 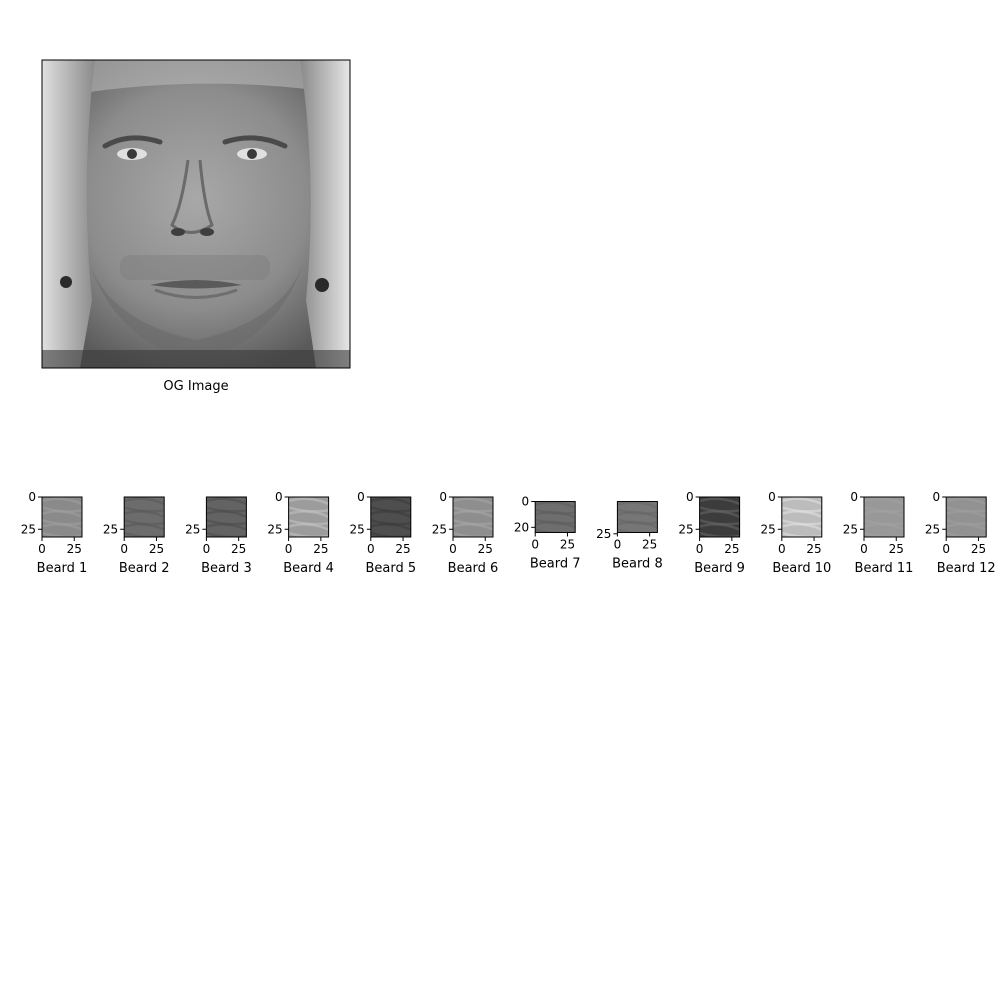 What do you see at coordinates (884, 568) in the screenshot?
I see `beard-panel-label: Beard 11` at bounding box center [884, 568].